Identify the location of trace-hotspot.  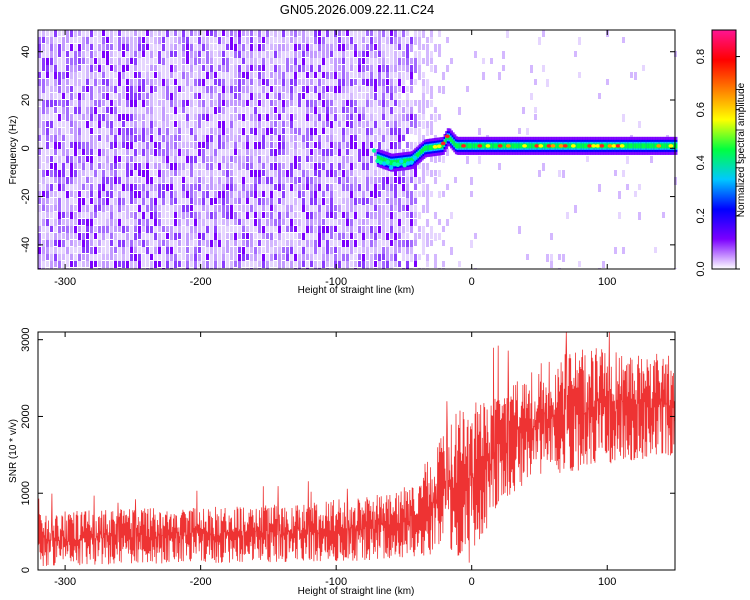
(541, 146).